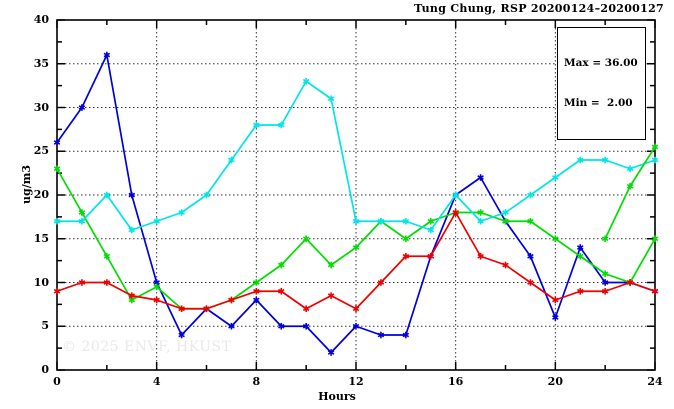 This screenshot has width=674, height=409. Describe the element at coordinates (41, 194) in the screenshot. I see `y-axis-tick-label: 20` at that location.